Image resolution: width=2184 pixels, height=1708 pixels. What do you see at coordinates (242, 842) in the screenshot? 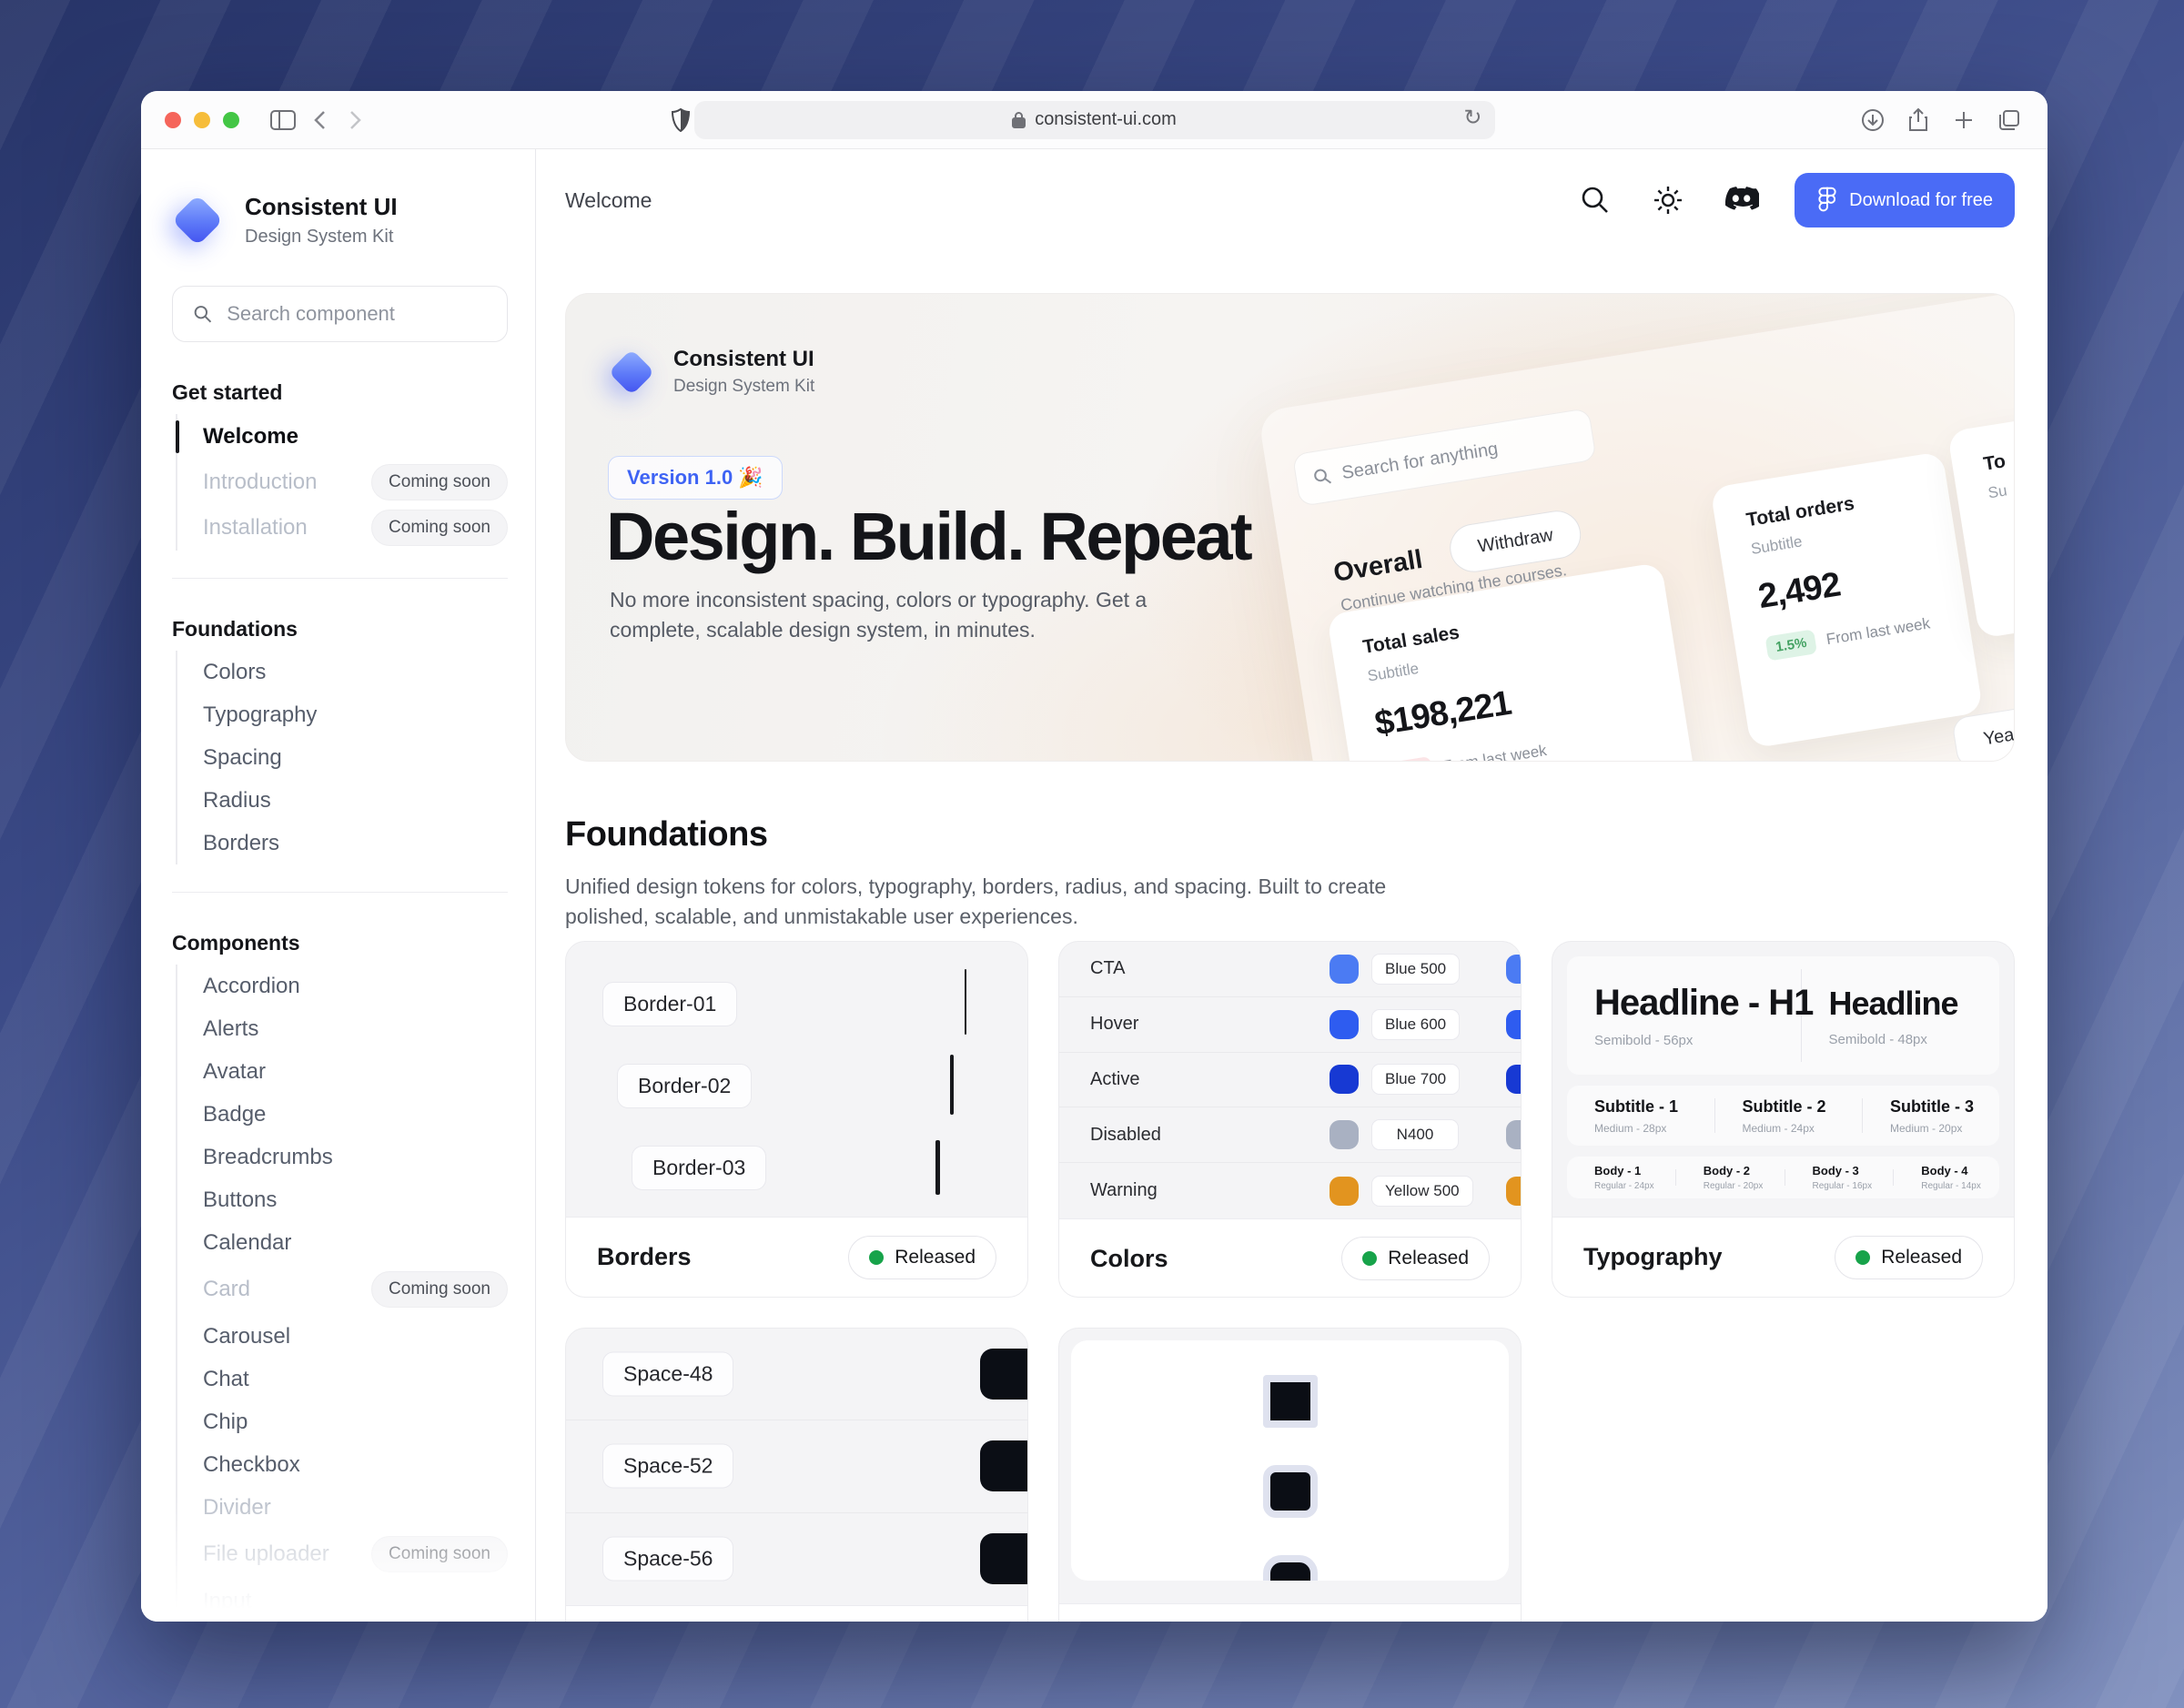
I see `sidebar-item-borders: Borders` at bounding box center [242, 842].